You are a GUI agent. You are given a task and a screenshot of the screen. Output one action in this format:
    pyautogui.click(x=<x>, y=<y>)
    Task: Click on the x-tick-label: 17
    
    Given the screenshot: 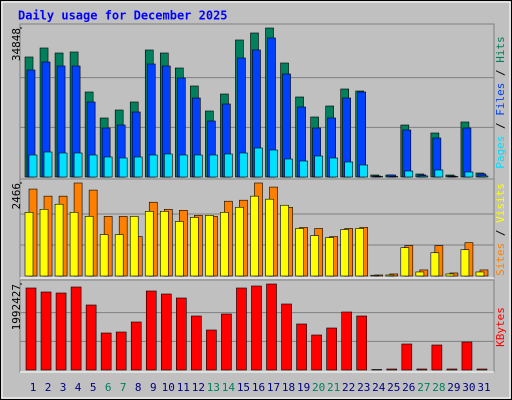 What is the action you would take?
    pyautogui.click(x=273, y=387)
    